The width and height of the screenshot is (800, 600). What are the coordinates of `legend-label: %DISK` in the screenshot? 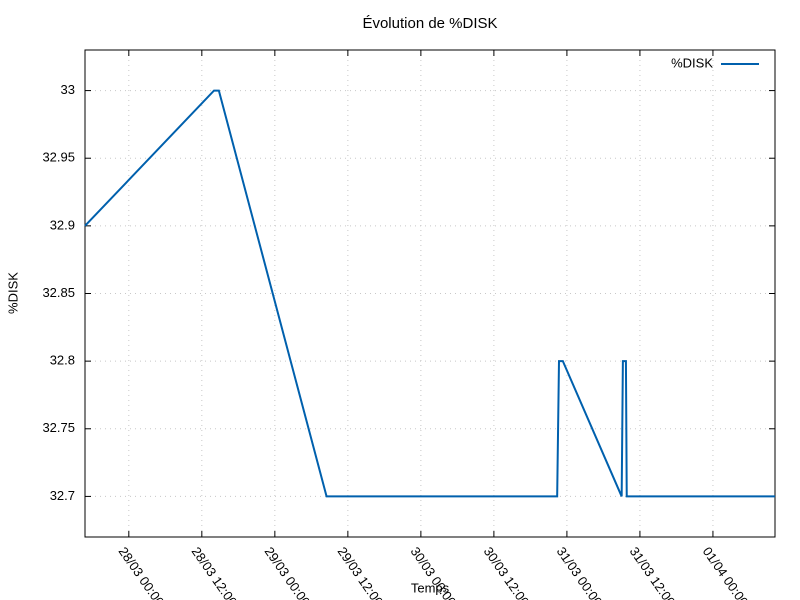 It's located at (692, 62).